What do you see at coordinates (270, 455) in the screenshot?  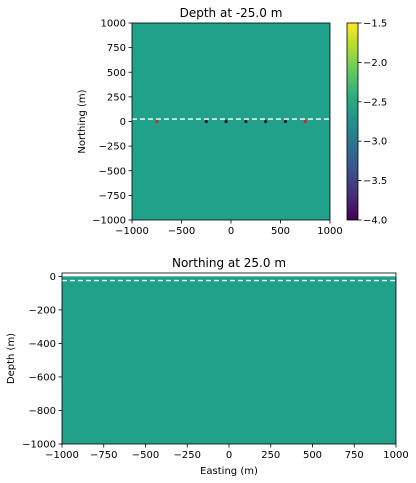 I see `x-tick-label: 250` at bounding box center [270, 455].